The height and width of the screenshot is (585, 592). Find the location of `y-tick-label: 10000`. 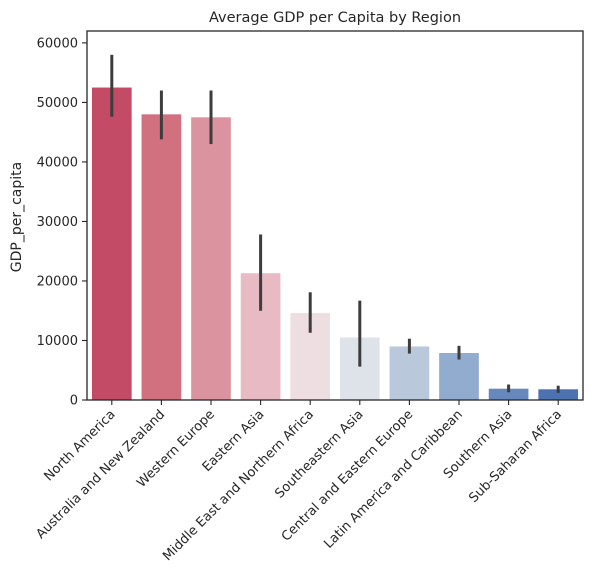

y-tick-label: 10000 is located at coordinates (57, 341).